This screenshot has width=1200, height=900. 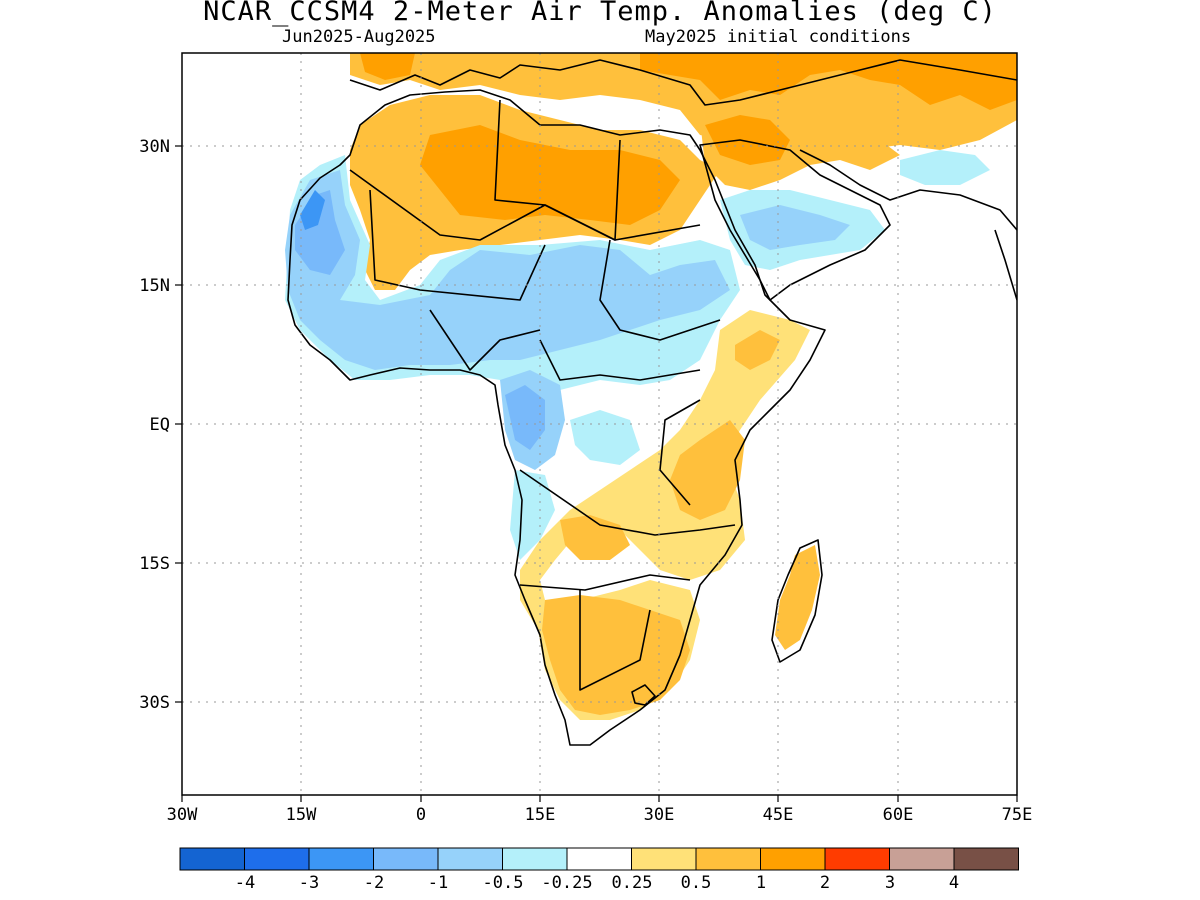 What do you see at coordinates (828, 81) in the screenshot?
I see `anomaly-europe-hot` at bounding box center [828, 81].